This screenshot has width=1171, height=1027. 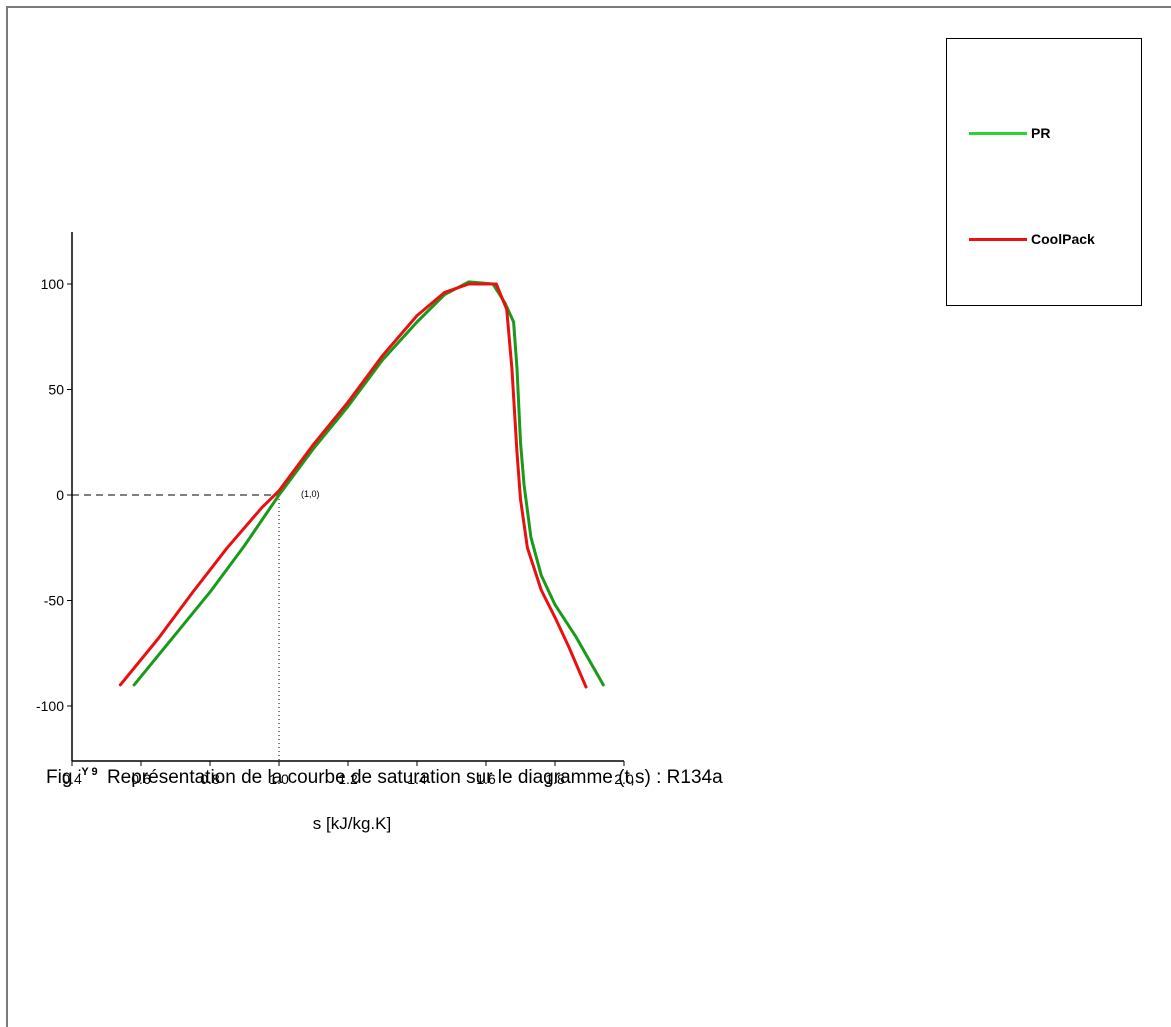 What do you see at coordinates (141, 779) in the screenshot?
I see `x-tick-label: 0.6` at bounding box center [141, 779].